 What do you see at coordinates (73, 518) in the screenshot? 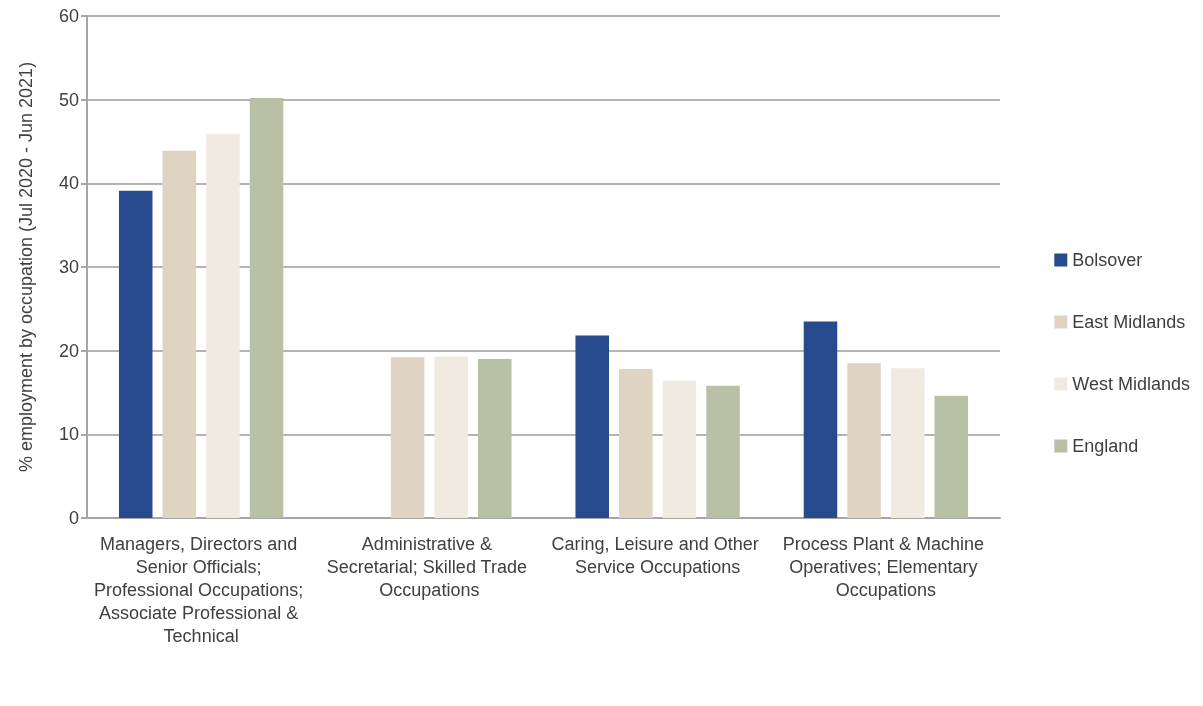
I see `y-tick-label: 0` at bounding box center [73, 518].